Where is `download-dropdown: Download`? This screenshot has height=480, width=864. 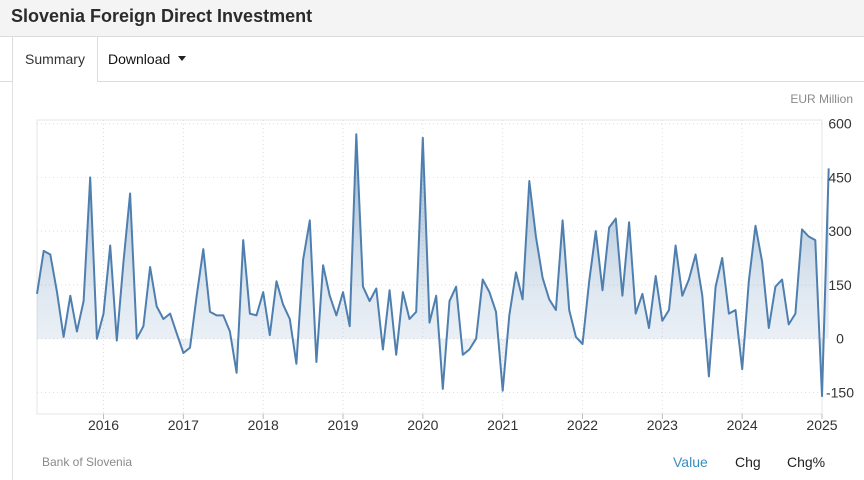 download-dropdown: Download is located at coordinates (147, 59).